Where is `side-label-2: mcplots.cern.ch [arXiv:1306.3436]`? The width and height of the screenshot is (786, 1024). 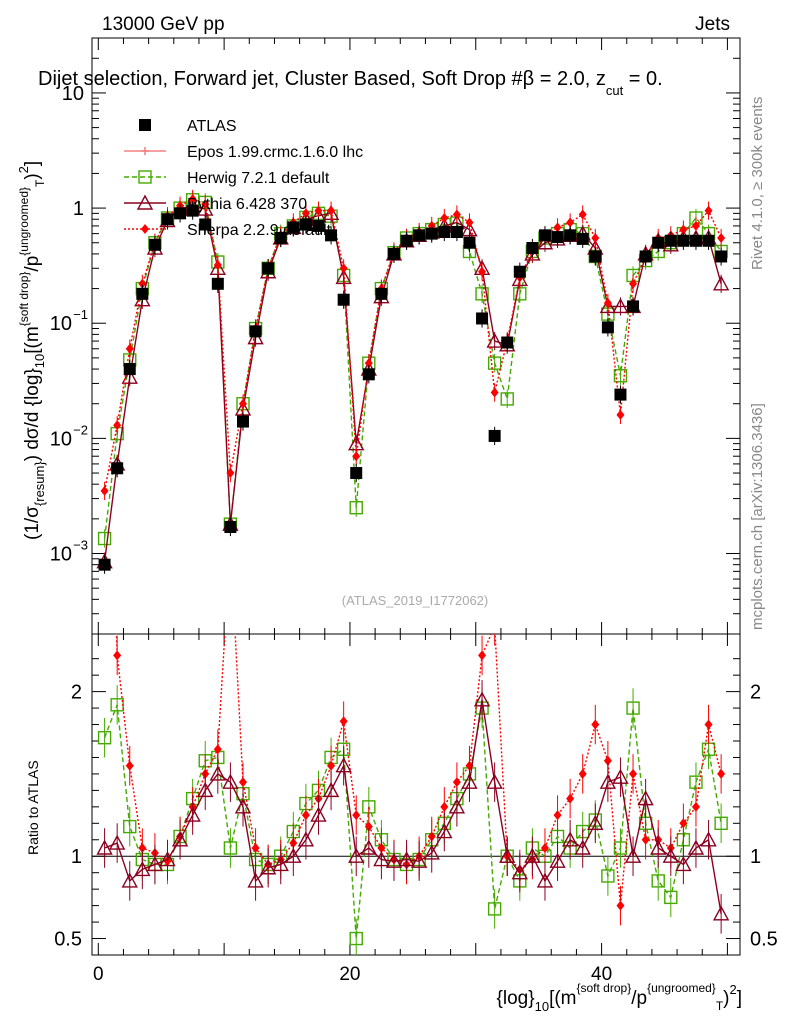 side-label-2: mcplots.cern.ch [arXiv:1306.3436] is located at coordinates (757, 516).